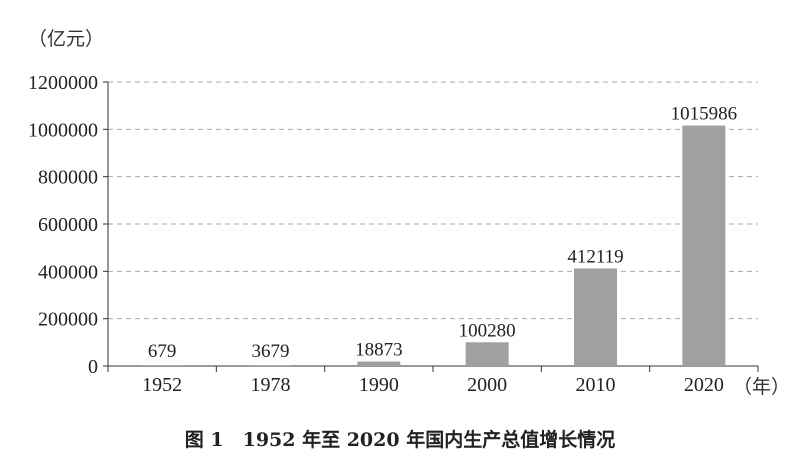  What do you see at coordinates (379, 385) in the screenshot?
I see `x-tick-label-1990: 1990` at bounding box center [379, 385].